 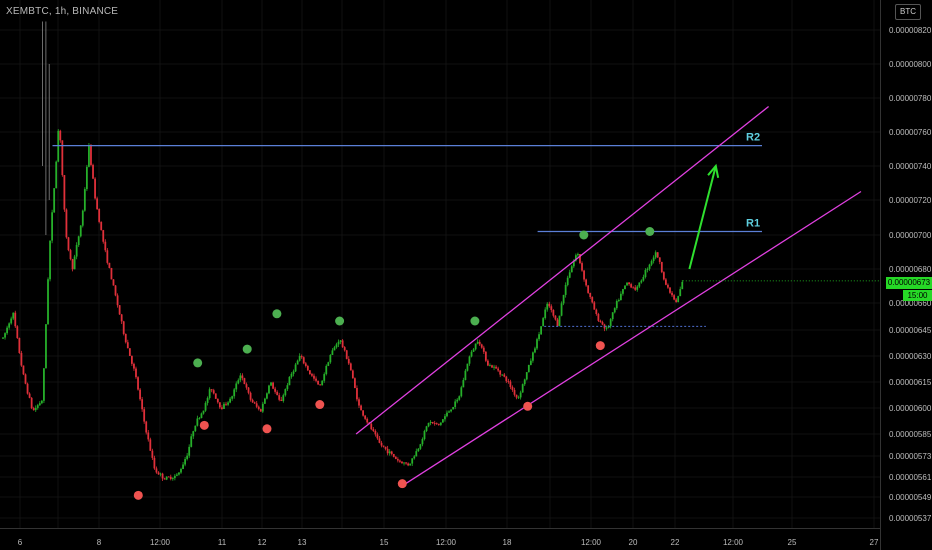 What do you see at coordinates (753, 138) in the screenshot?
I see `resistance-label: R2` at bounding box center [753, 138].